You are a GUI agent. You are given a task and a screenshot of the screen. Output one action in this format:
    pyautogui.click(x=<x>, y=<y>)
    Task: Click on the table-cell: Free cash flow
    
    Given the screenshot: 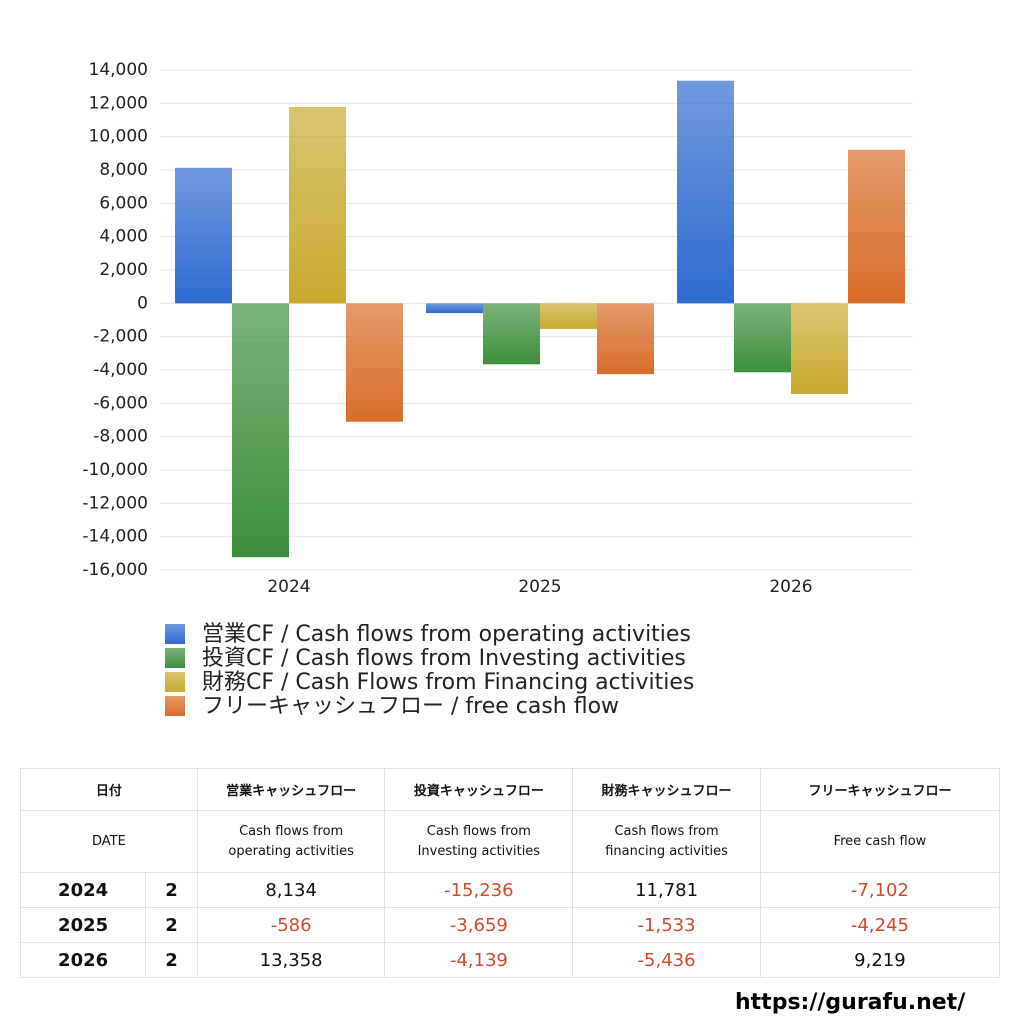 What is the action you would take?
    pyautogui.click(x=880, y=841)
    